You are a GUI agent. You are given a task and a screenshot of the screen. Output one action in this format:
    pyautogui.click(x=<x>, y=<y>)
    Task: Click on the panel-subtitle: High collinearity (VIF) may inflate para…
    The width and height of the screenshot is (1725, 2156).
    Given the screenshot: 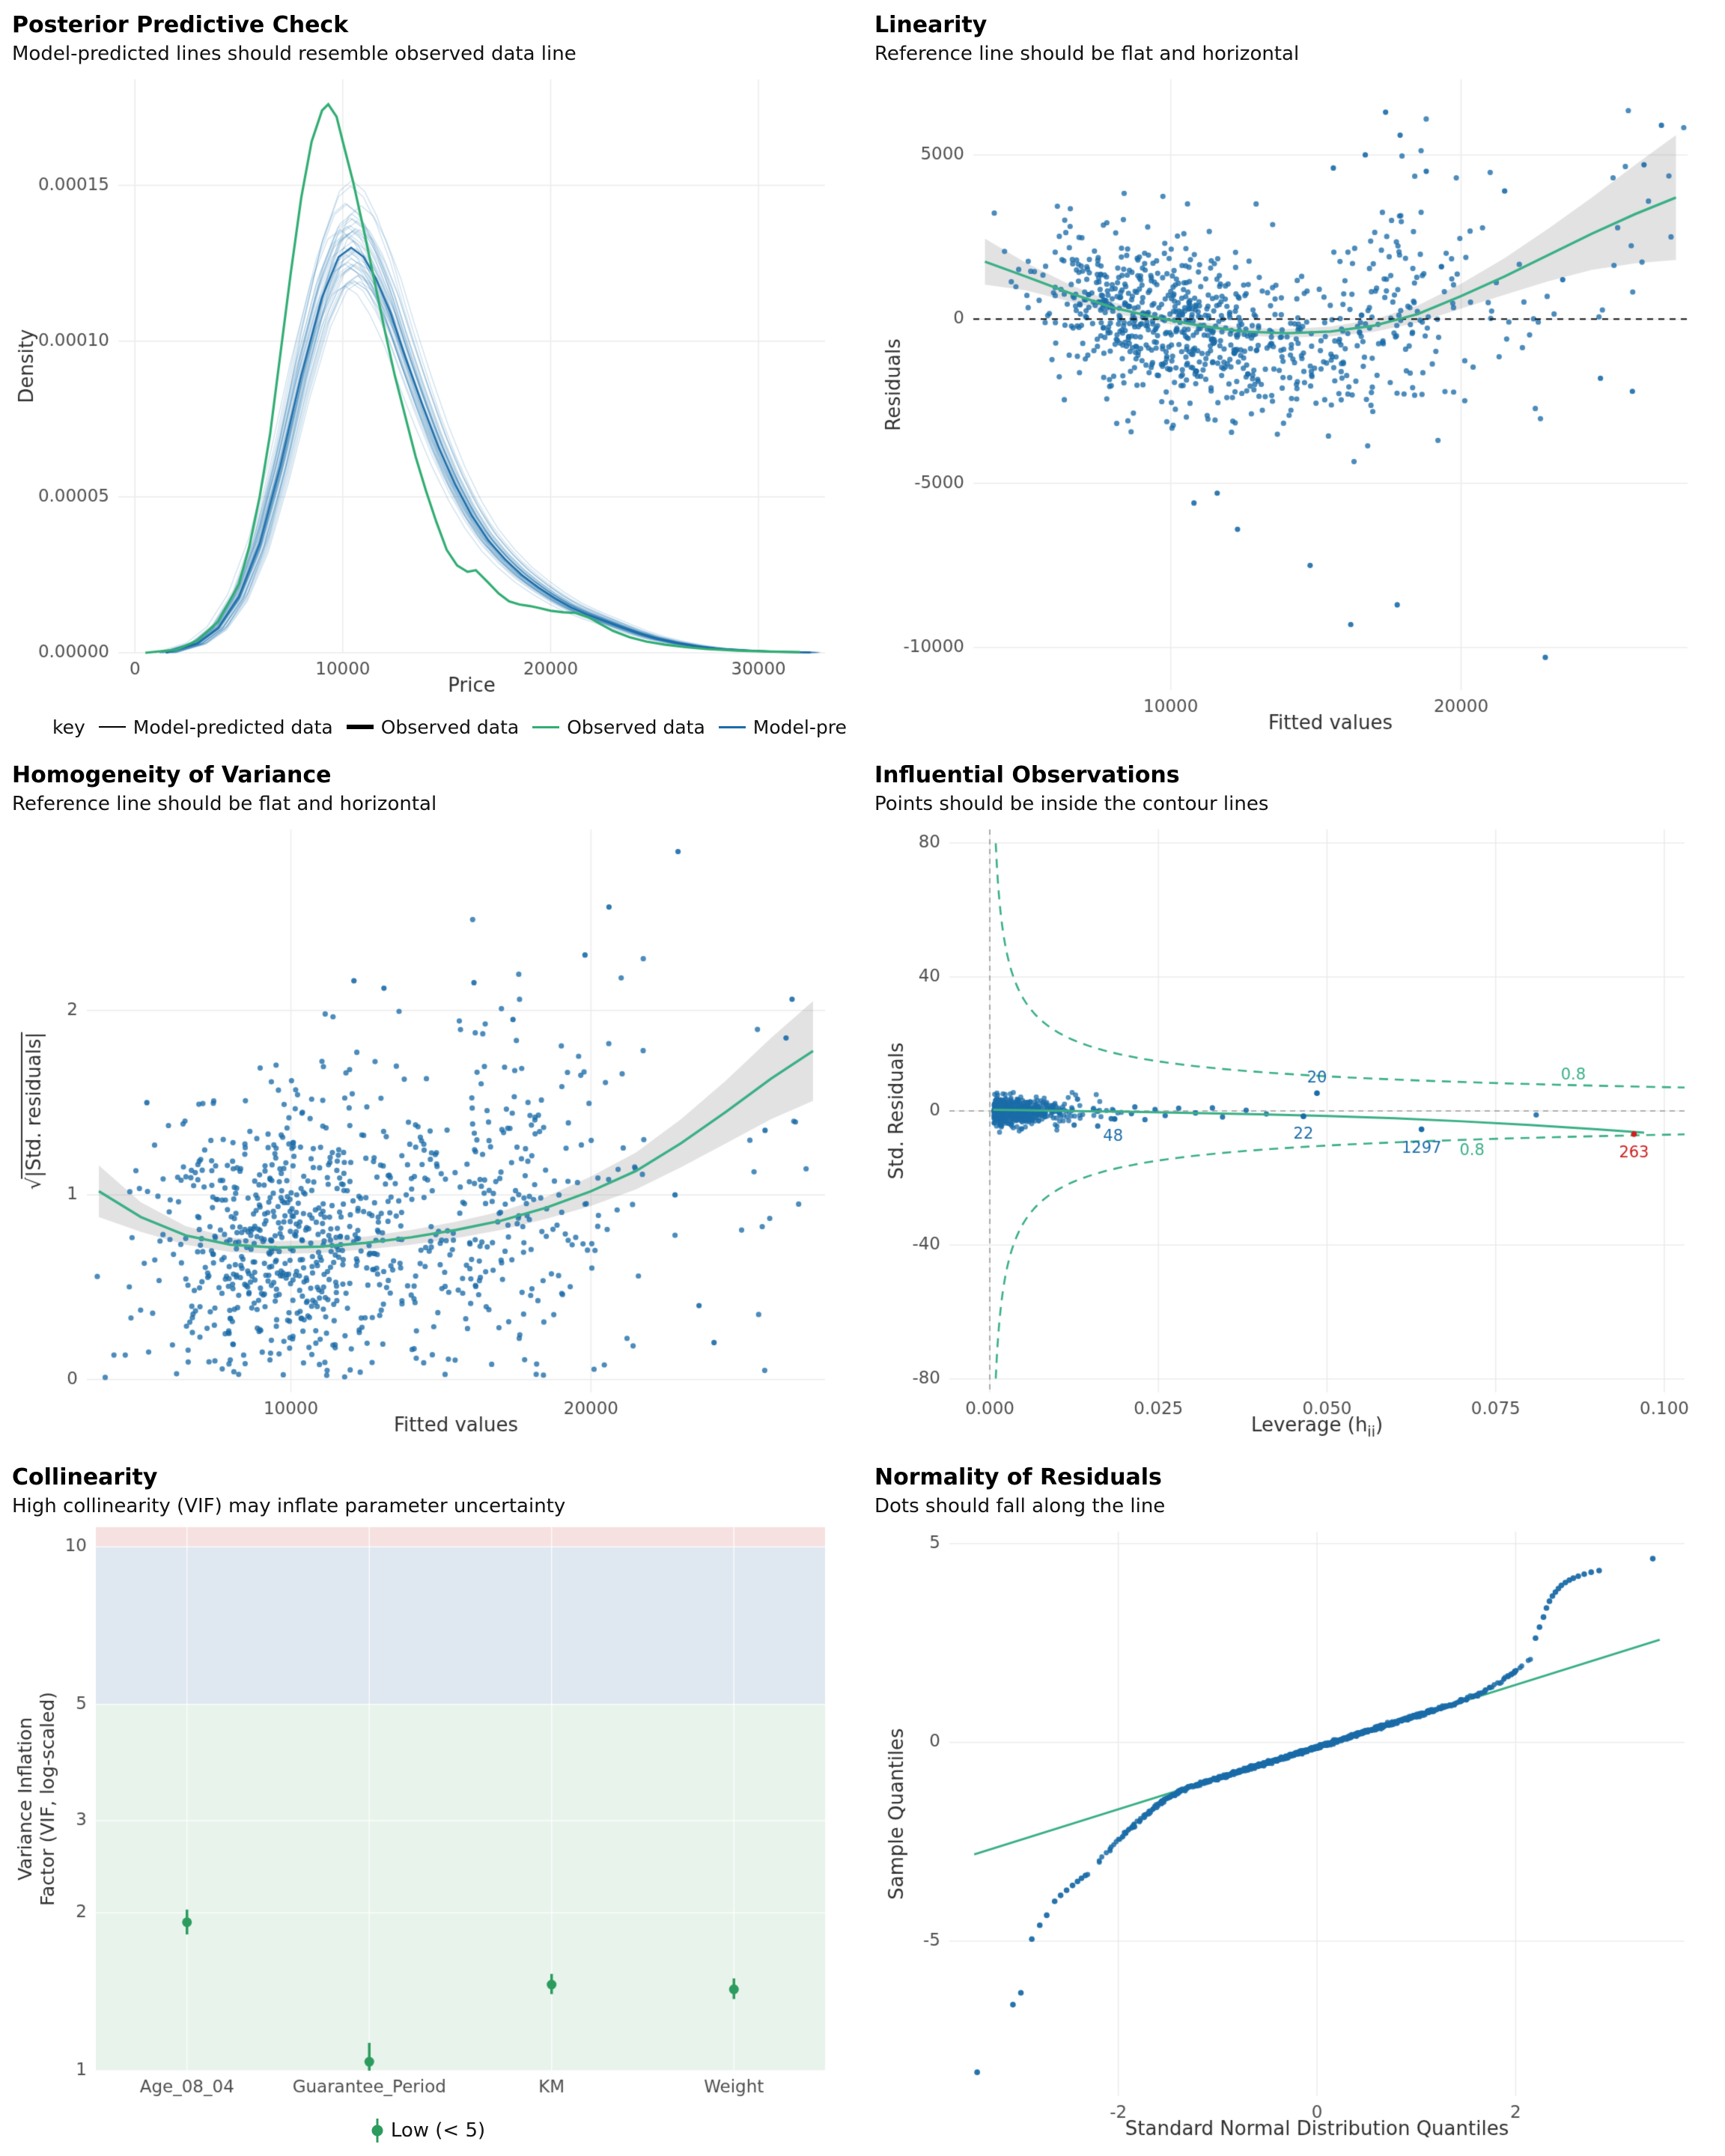 What is the action you would take?
    pyautogui.click(x=289, y=1506)
    